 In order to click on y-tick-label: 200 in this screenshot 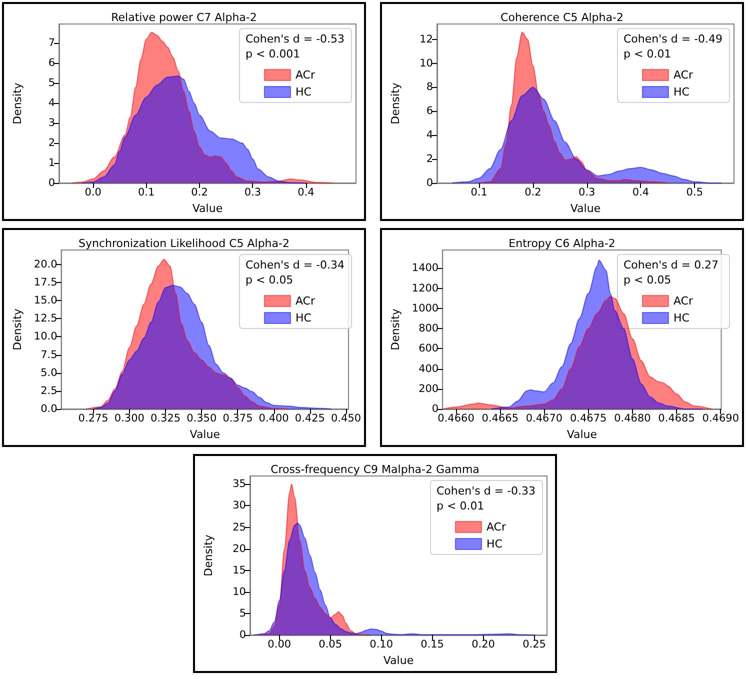, I will do `click(428, 388)`.